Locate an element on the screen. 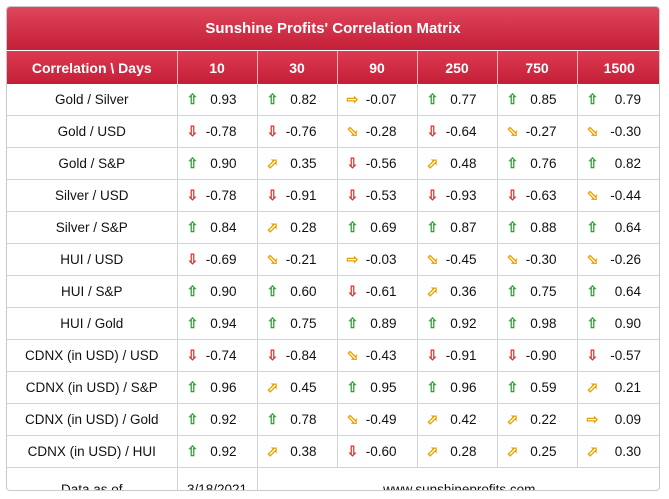  correlation-value: 0.78 is located at coordinates (303, 419).